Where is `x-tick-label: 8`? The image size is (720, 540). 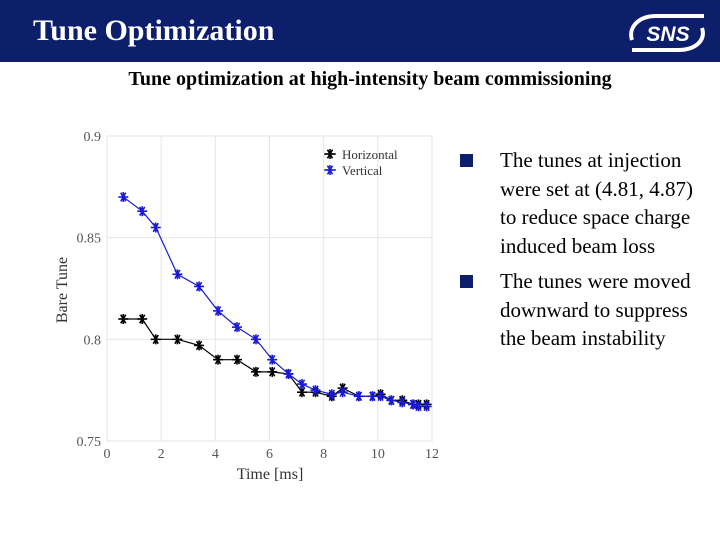
x-tick-label: 8 is located at coordinates (323, 454).